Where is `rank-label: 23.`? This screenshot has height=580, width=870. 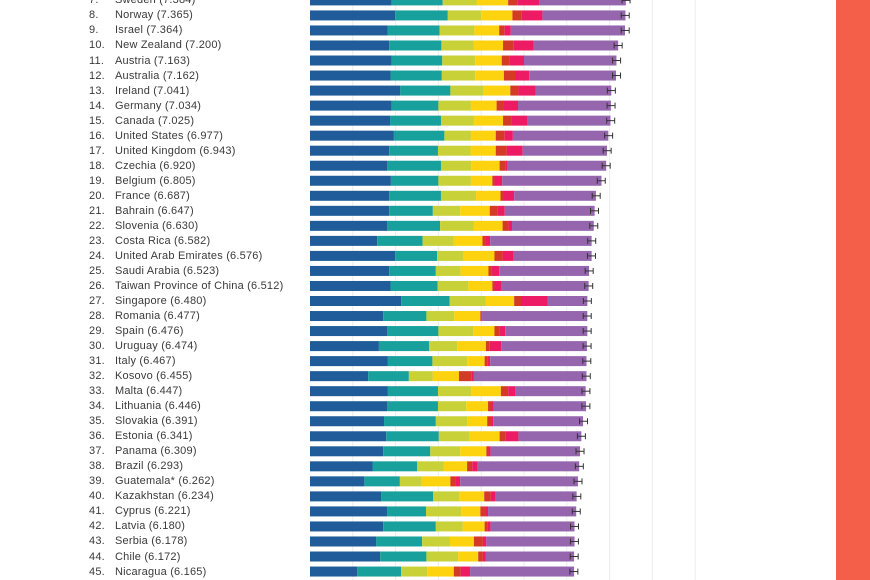 rank-label: 23. is located at coordinates (97, 240).